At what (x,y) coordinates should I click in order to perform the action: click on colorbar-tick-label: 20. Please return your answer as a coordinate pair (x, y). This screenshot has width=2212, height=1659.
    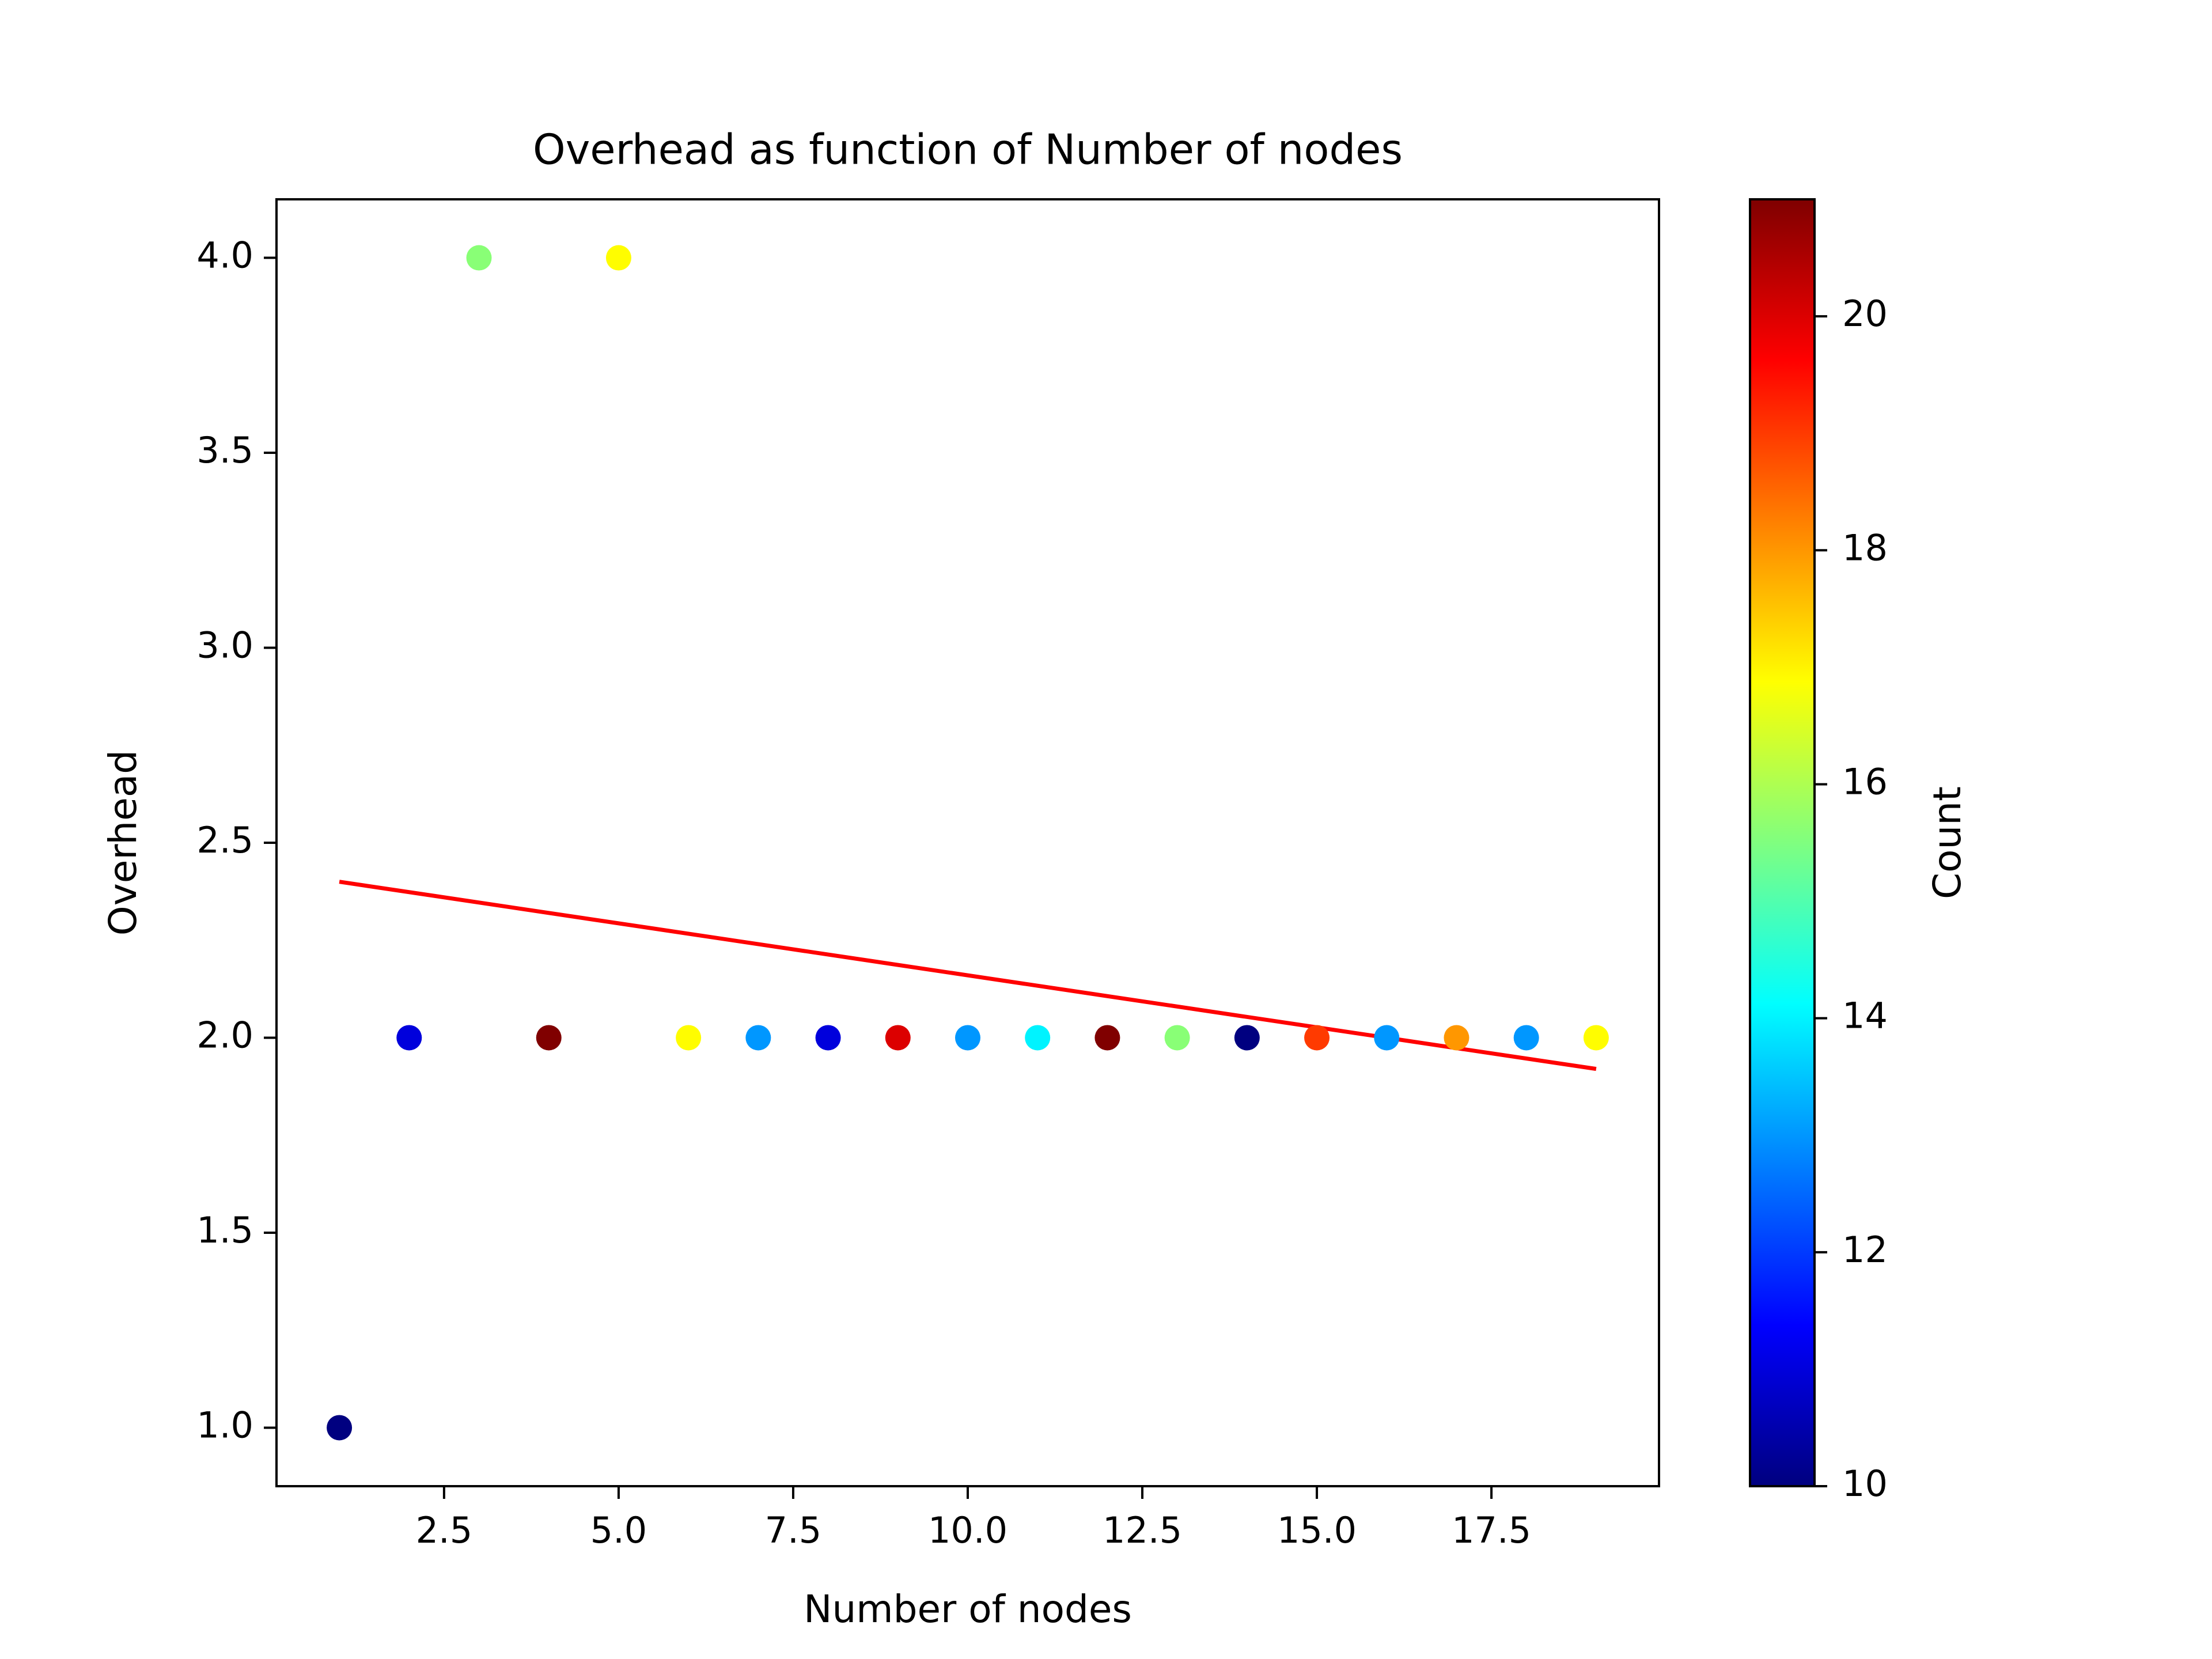
    Looking at the image, I should click on (1865, 314).